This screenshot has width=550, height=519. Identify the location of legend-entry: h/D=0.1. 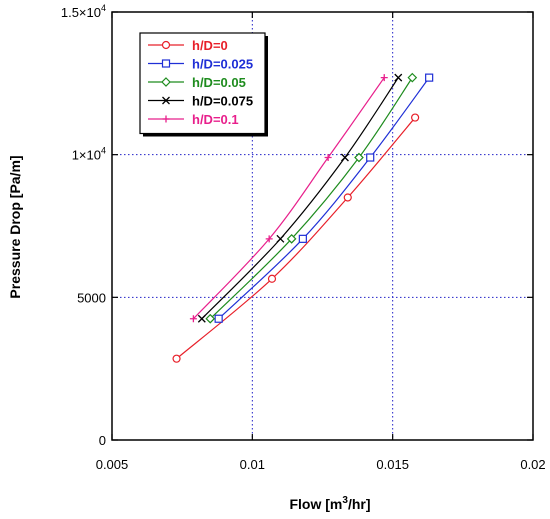
(193, 119).